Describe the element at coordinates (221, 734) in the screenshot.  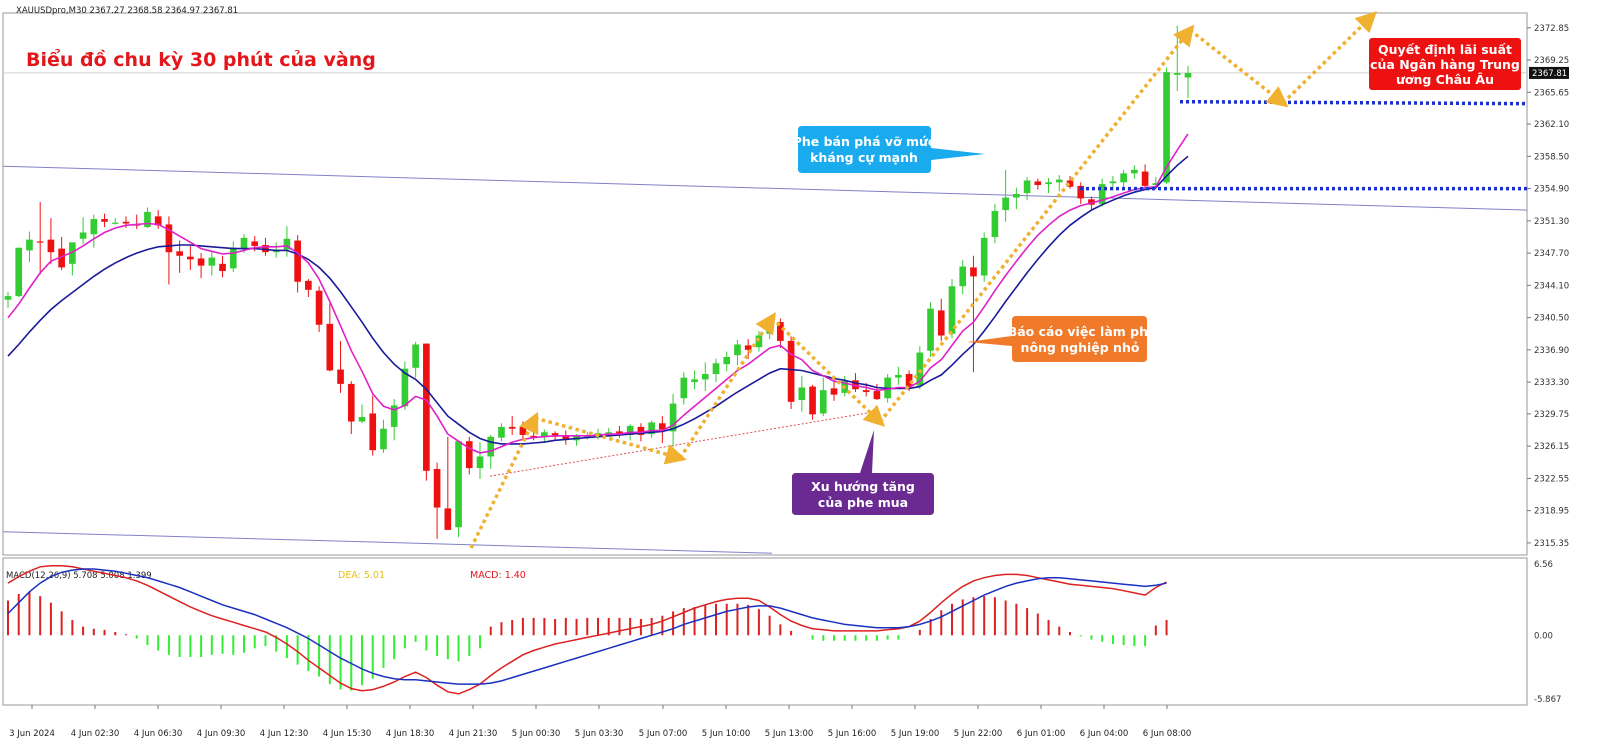
I see `x-tick-label: 4 Jun 09:30` at that location.